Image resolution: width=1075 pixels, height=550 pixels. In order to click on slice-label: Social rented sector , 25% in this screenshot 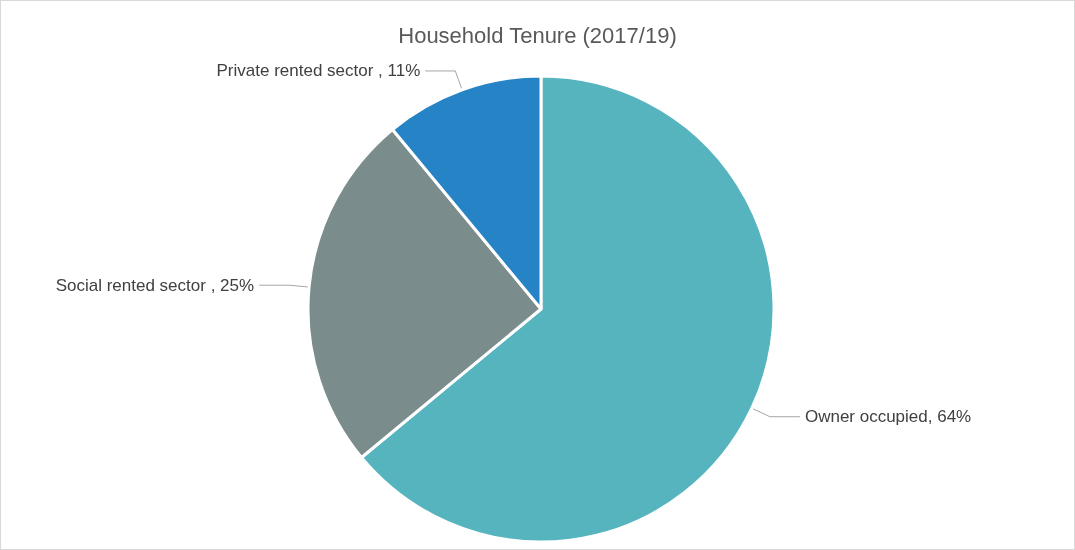, I will do `click(155, 285)`.